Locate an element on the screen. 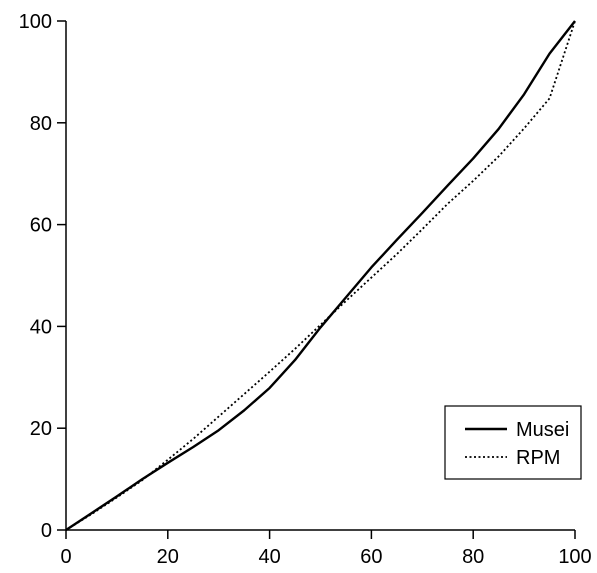 This screenshot has height=573, width=597. x-tick-label: 40 is located at coordinates (269, 557).